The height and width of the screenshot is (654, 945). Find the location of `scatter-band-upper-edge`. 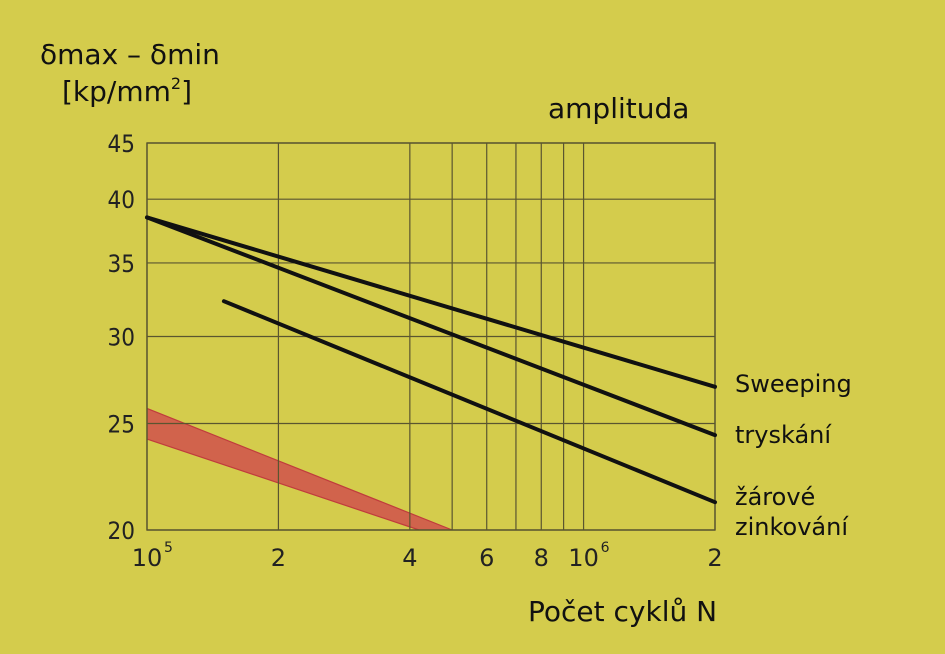

scatter-band-upper-edge is located at coordinates (299, 469).